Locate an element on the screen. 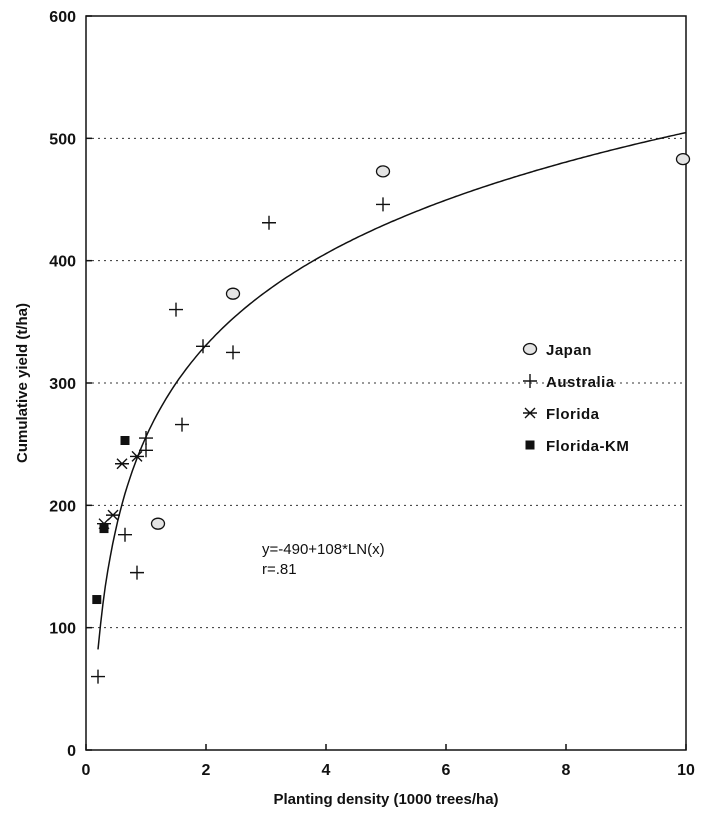 This screenshot has height=816, width=714. legend-label-australia: Australia is located at coordinates (580, 382).